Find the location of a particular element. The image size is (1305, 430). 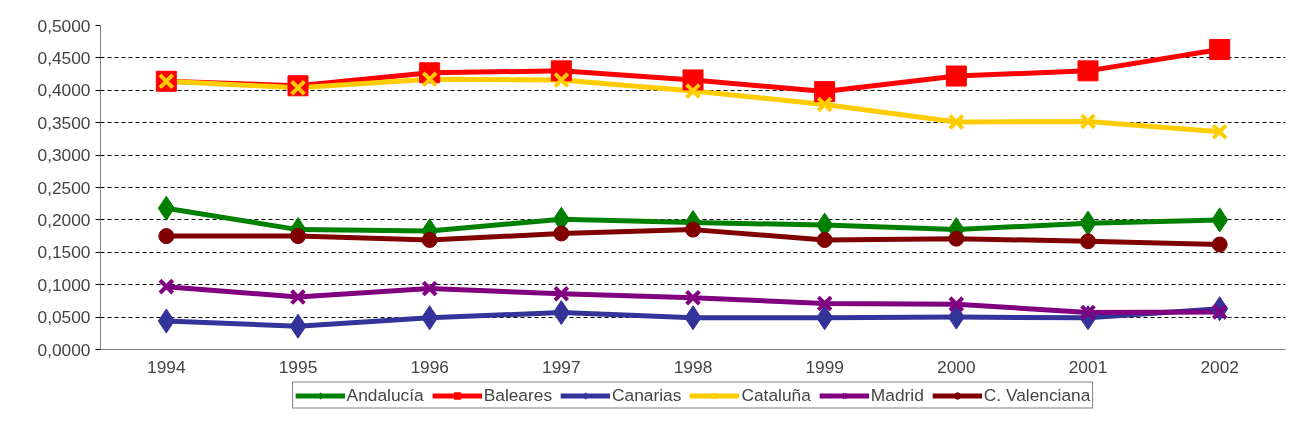

x-tick-label: 2002 is located at coordinates (1219, 366).